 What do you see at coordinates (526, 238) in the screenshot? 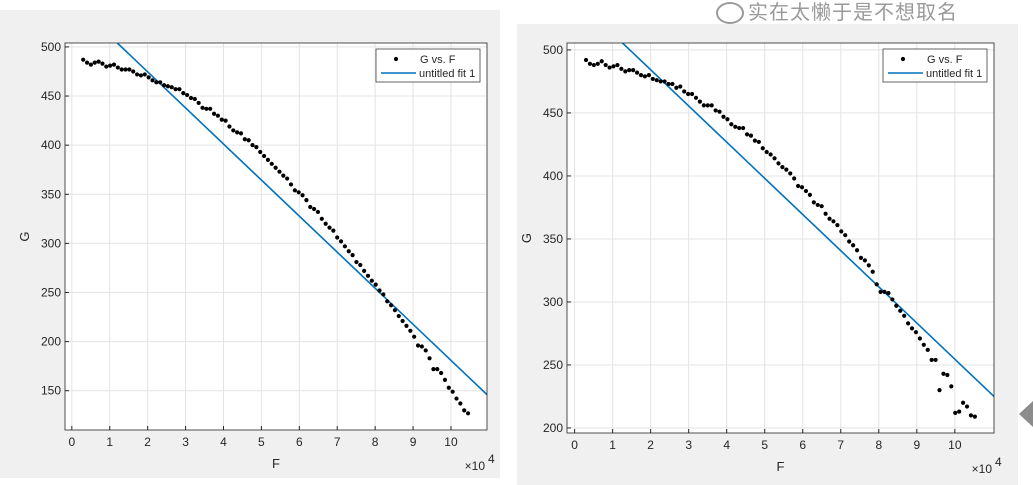
I see `y-axis-label: G` at bounding box center [526, 238].